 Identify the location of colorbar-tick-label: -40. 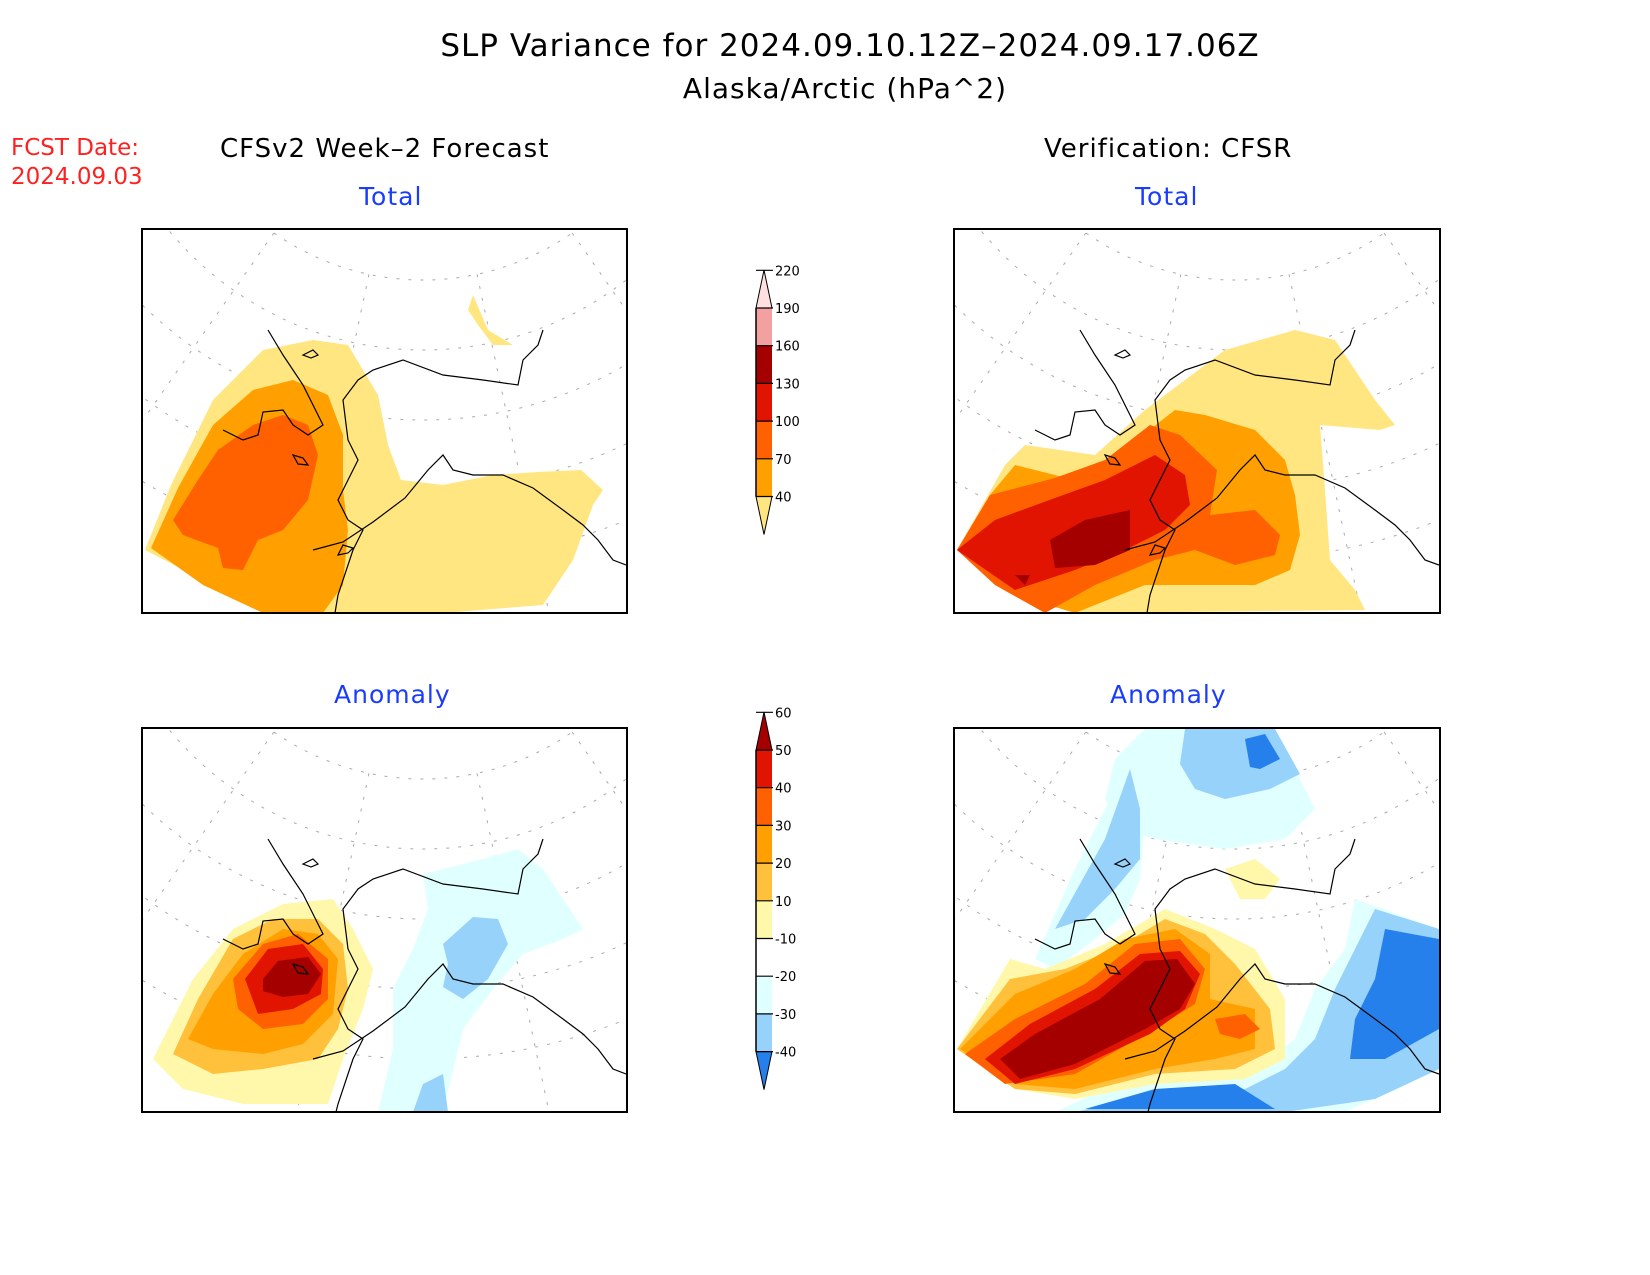
(785, 1053).